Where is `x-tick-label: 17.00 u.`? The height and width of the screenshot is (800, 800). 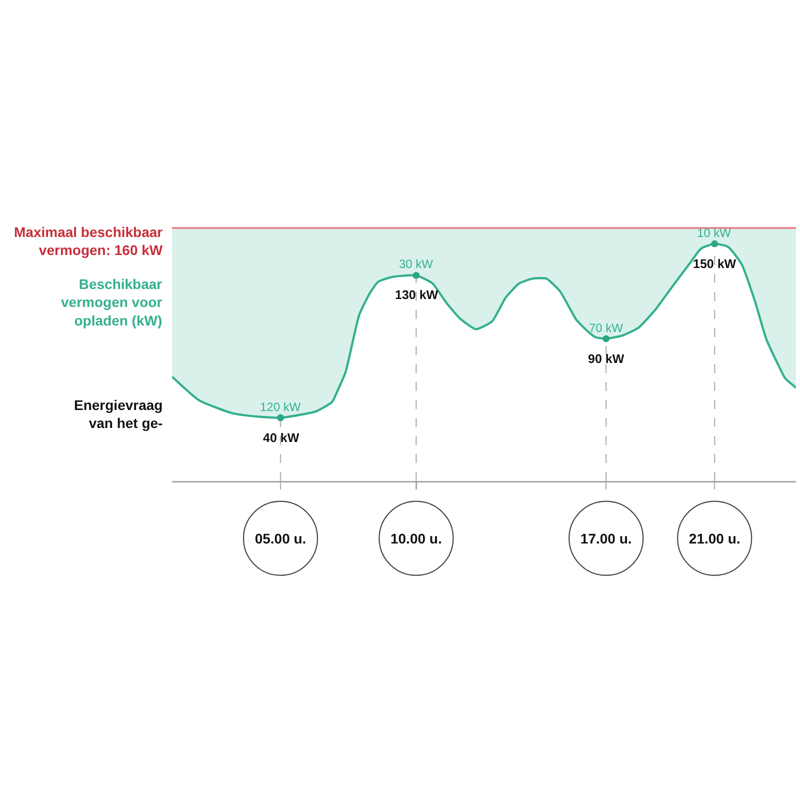
x-tick-label: 17.00 u. is located at coordinates (606, 538).